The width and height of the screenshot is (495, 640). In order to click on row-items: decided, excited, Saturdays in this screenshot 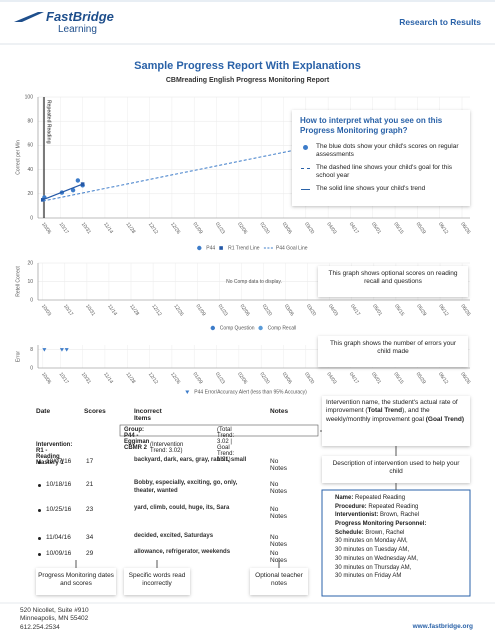, I will do `click(174, 536)`.